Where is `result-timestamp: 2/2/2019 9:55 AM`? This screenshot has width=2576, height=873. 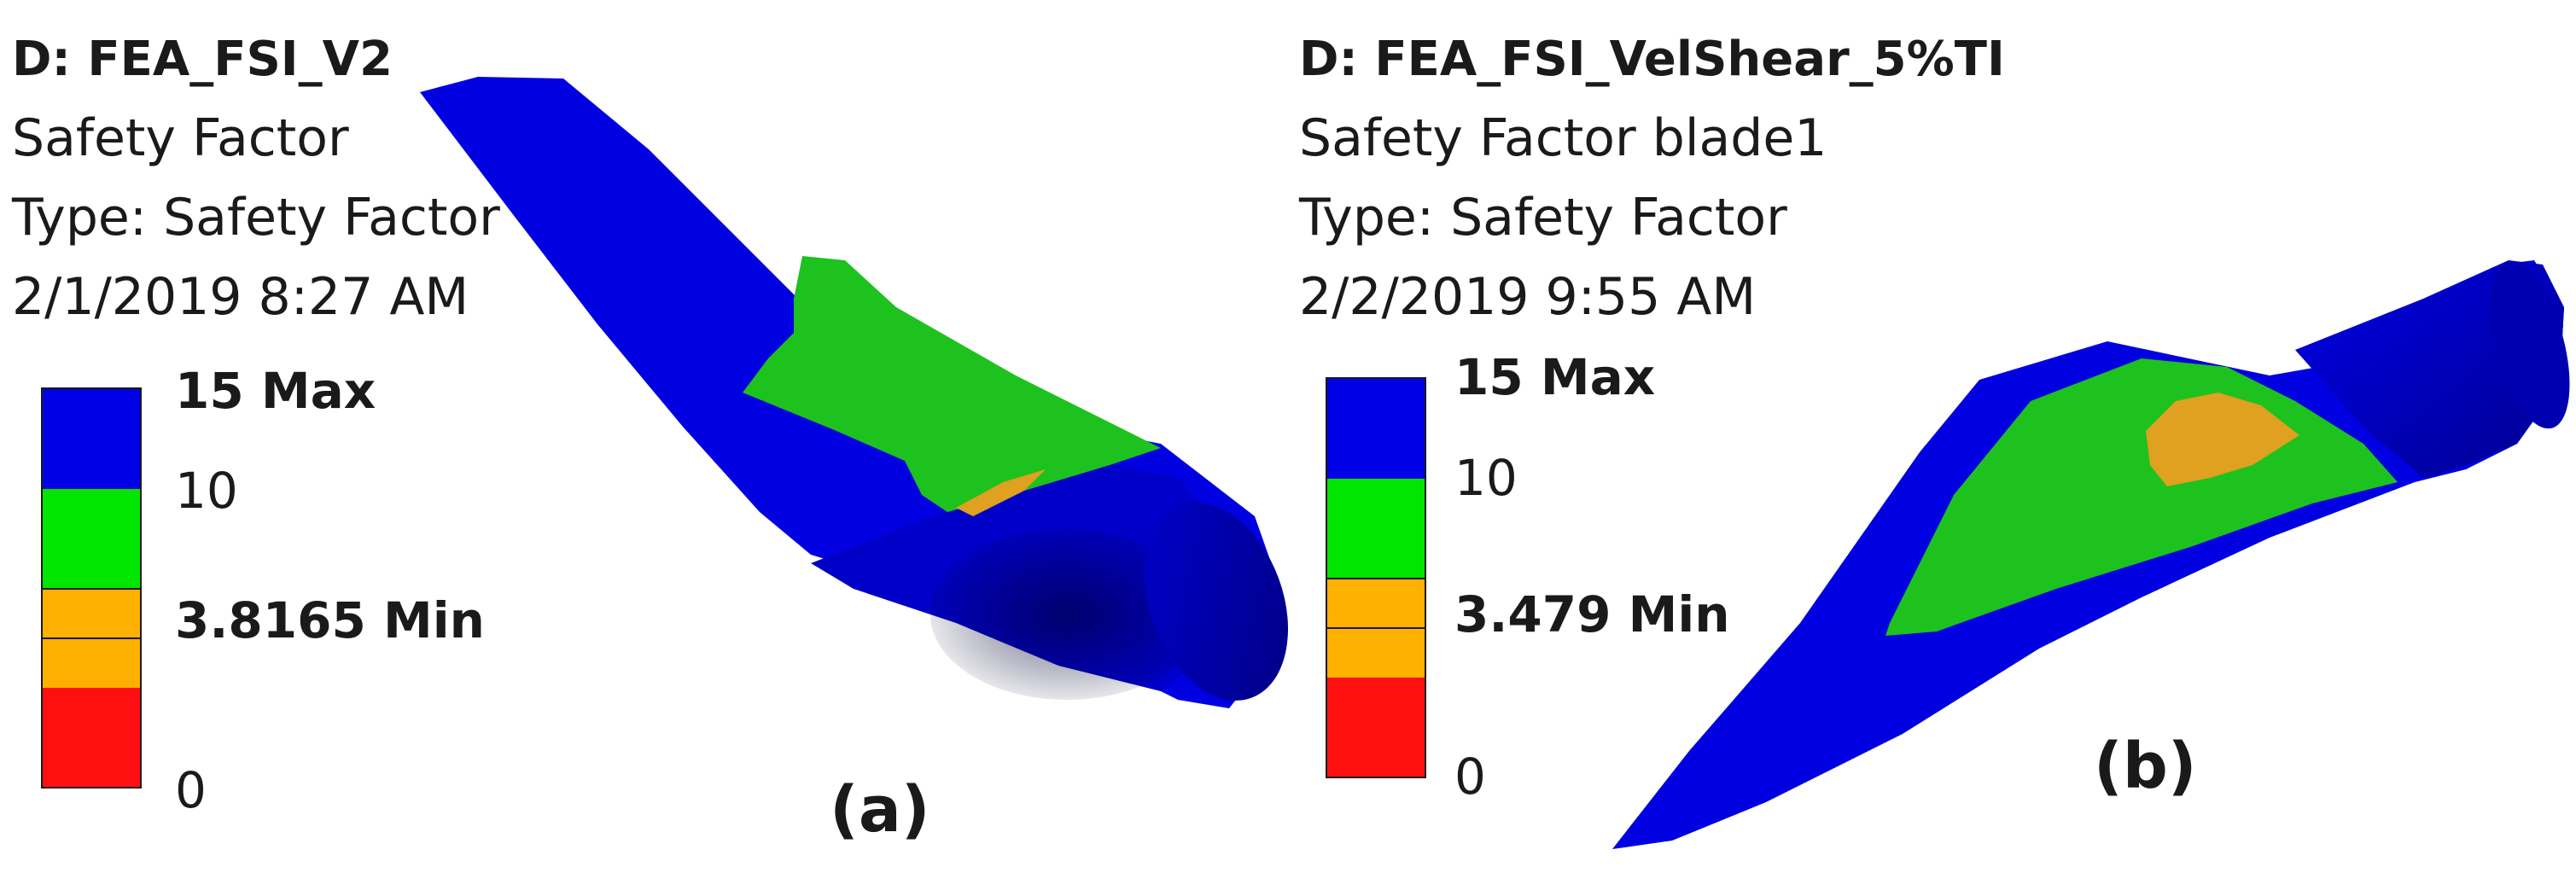
result-timestamp: 2/2/2019 9:55 AM is located at coordinates (1528, 297).